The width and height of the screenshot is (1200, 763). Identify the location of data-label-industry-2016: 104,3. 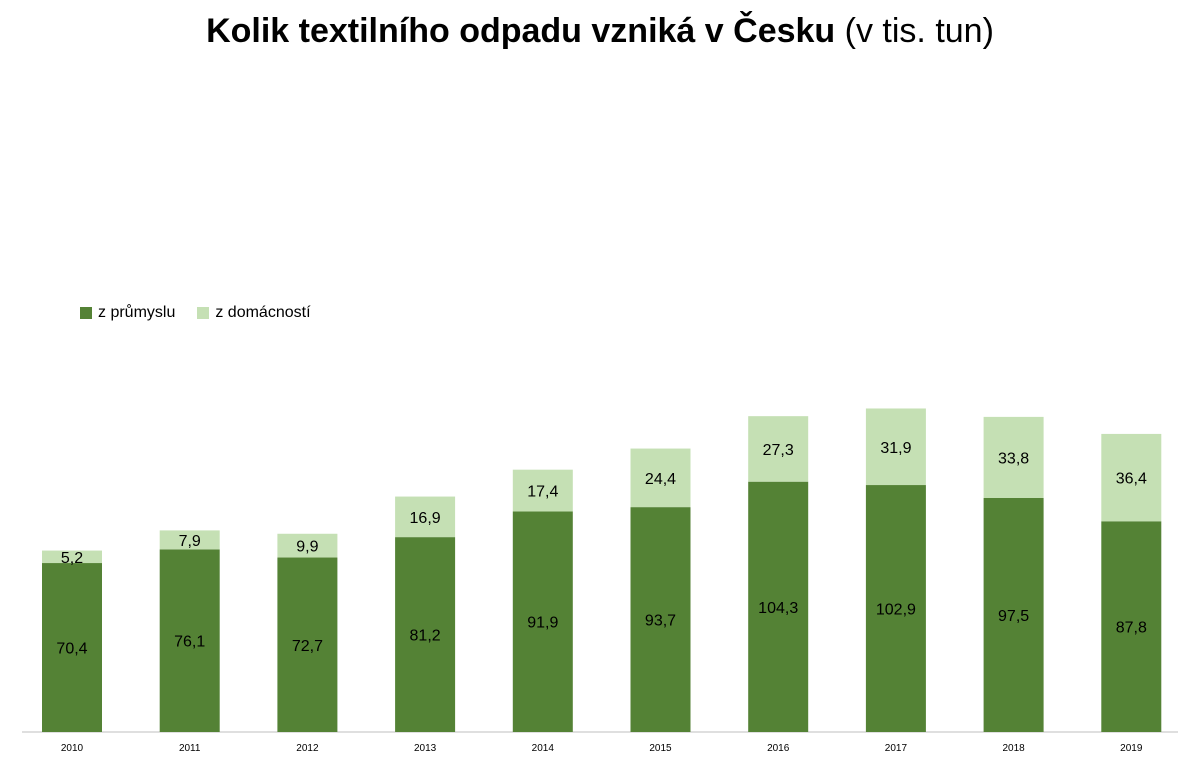
(778, 608).